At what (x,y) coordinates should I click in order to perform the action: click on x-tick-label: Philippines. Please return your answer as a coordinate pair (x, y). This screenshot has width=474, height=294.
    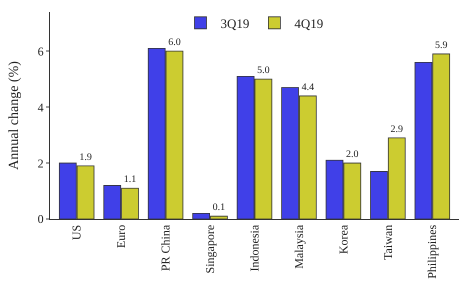
    Looking at the image, I should click on (432, 251).